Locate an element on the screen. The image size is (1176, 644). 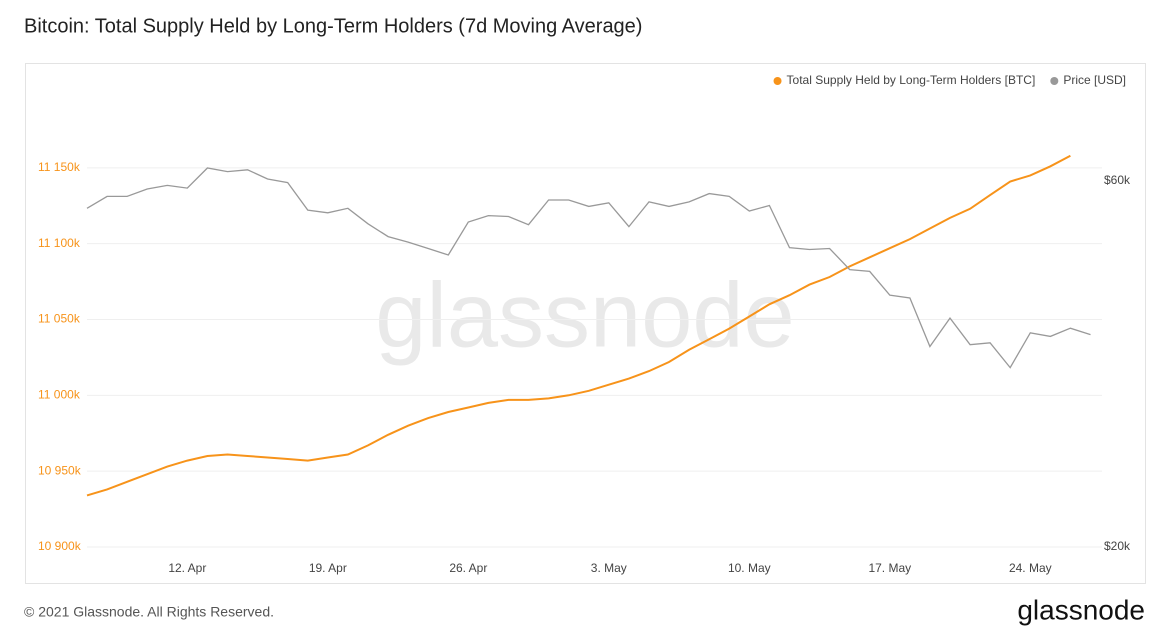
x-tick-label: 3. May is located at coordinates (609, 568).